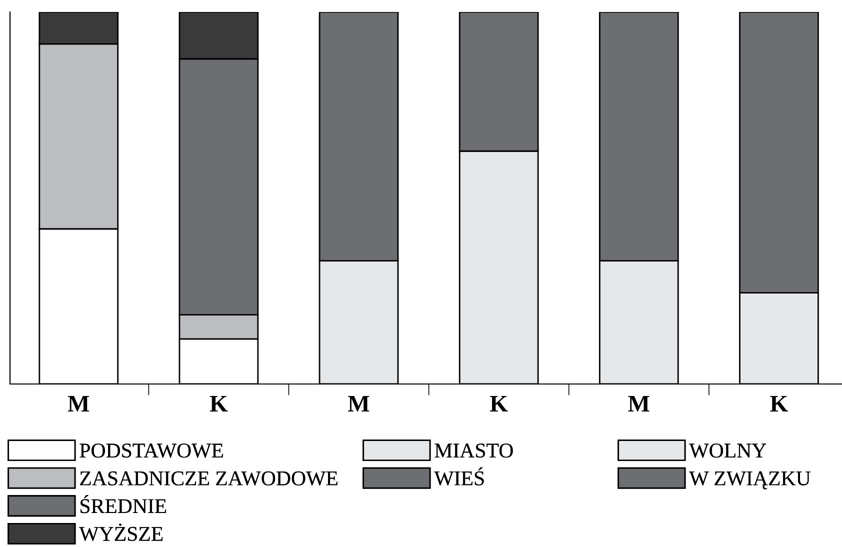  Describe the element at coordinates (151, 451) in the screenshot. I see `legend-label: PODSTAWOWE` at that location.